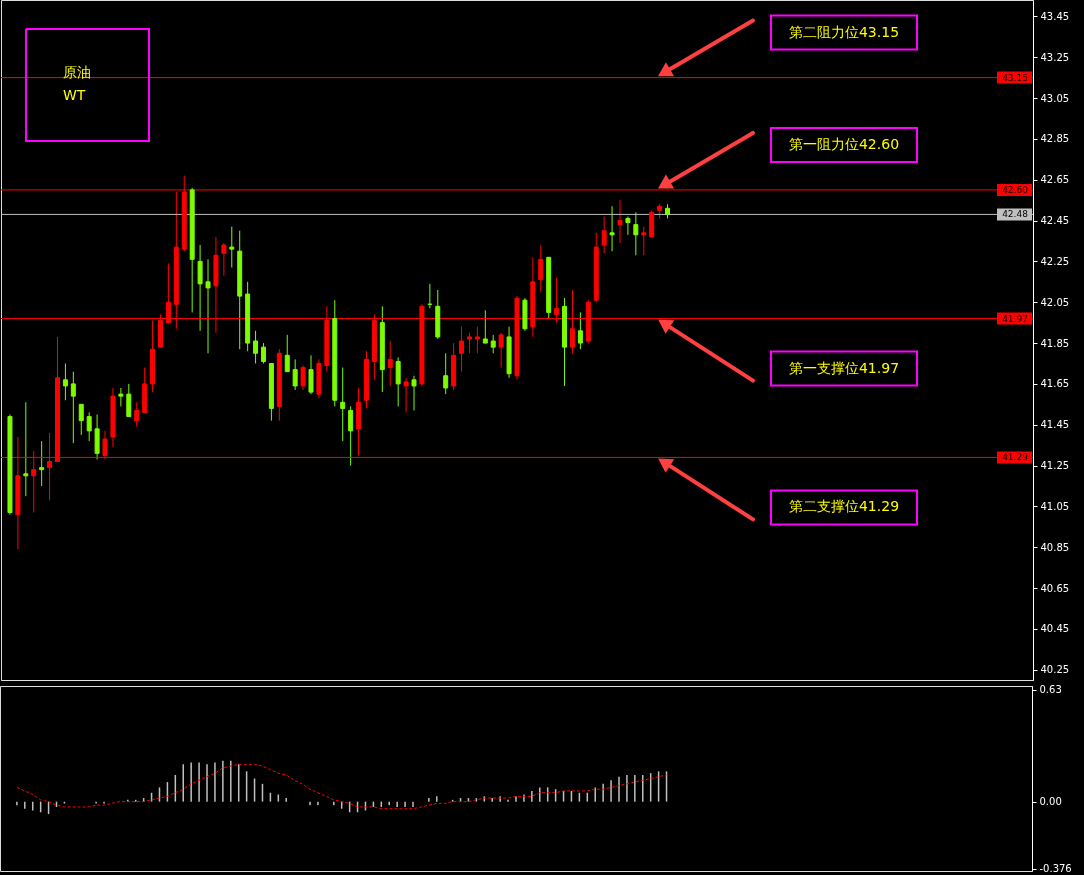 The height and width of the screenshot is (875, 1084). Describe the element at coordinates (844, 506) in the screenshot. I see `annotation: 第二支撑位41.29` at that location.